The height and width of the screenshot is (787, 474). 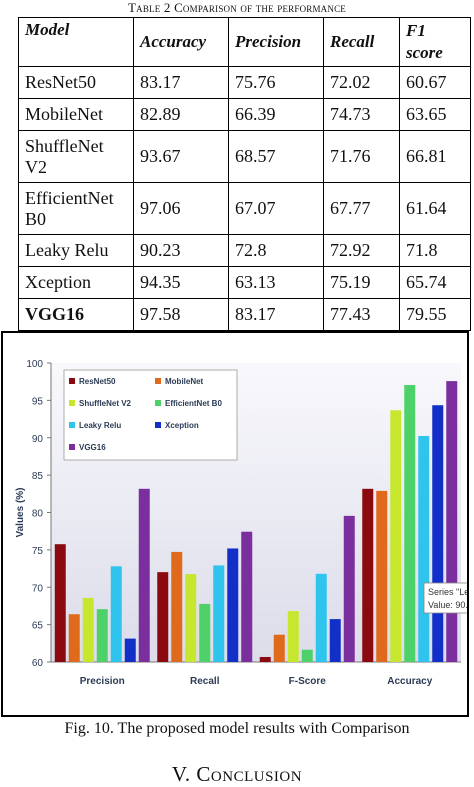 I want to click on cell-model: ShuffleNet V2, so click(x=76, y=156).